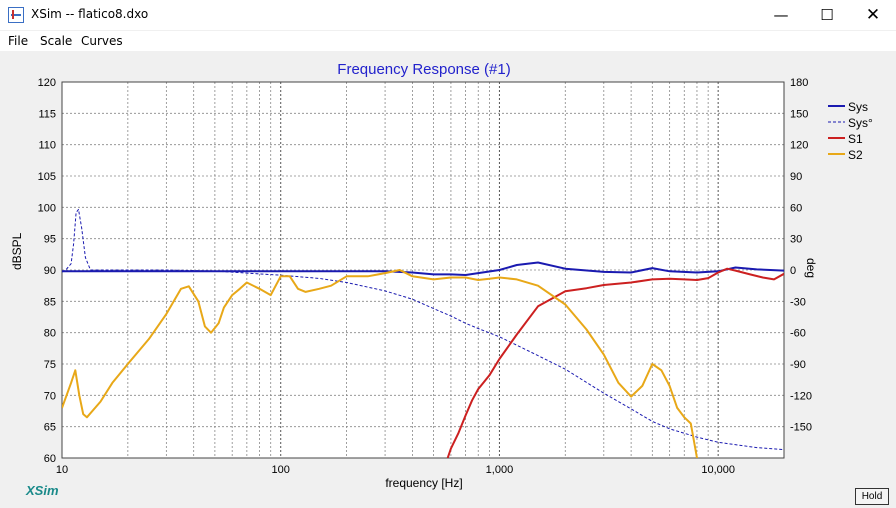 This screenshot has width=896, height=508. Describe the element at coordinates (855, 139) in the screenshot. I see `legend-label: S1` at that location.